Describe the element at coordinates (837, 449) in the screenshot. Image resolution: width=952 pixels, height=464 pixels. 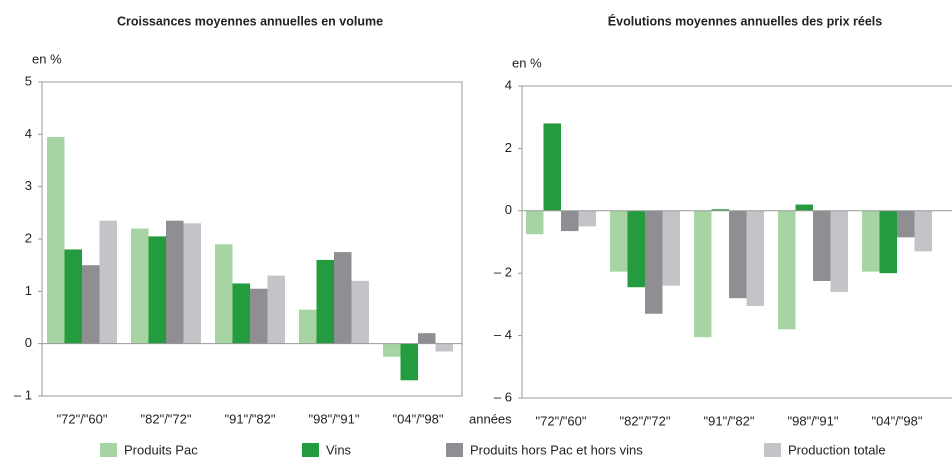
I see `legend-label: Production totale` at that location.